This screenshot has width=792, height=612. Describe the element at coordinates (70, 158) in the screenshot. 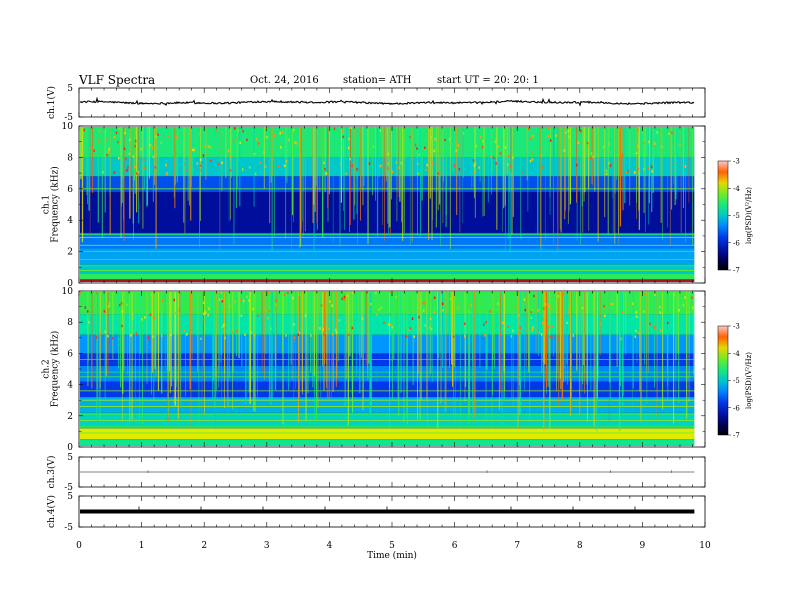

I see `y-tick-label: 8` at that location.